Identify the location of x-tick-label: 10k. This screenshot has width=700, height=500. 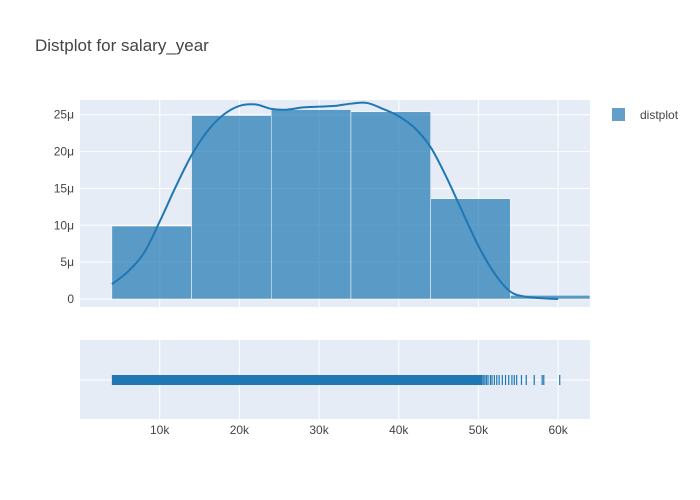
(160, 430).